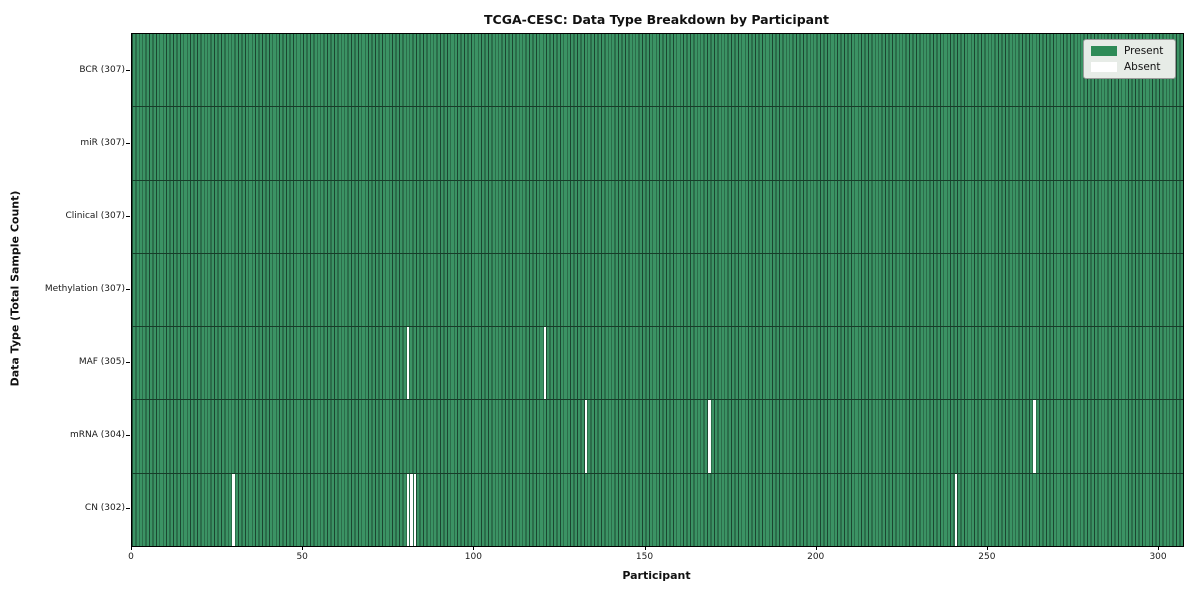  What do you see at coordinates (84, 289) in the screenshot?
I see `y-tick-label: Methylation (307)` at bounding box center [84, 289].